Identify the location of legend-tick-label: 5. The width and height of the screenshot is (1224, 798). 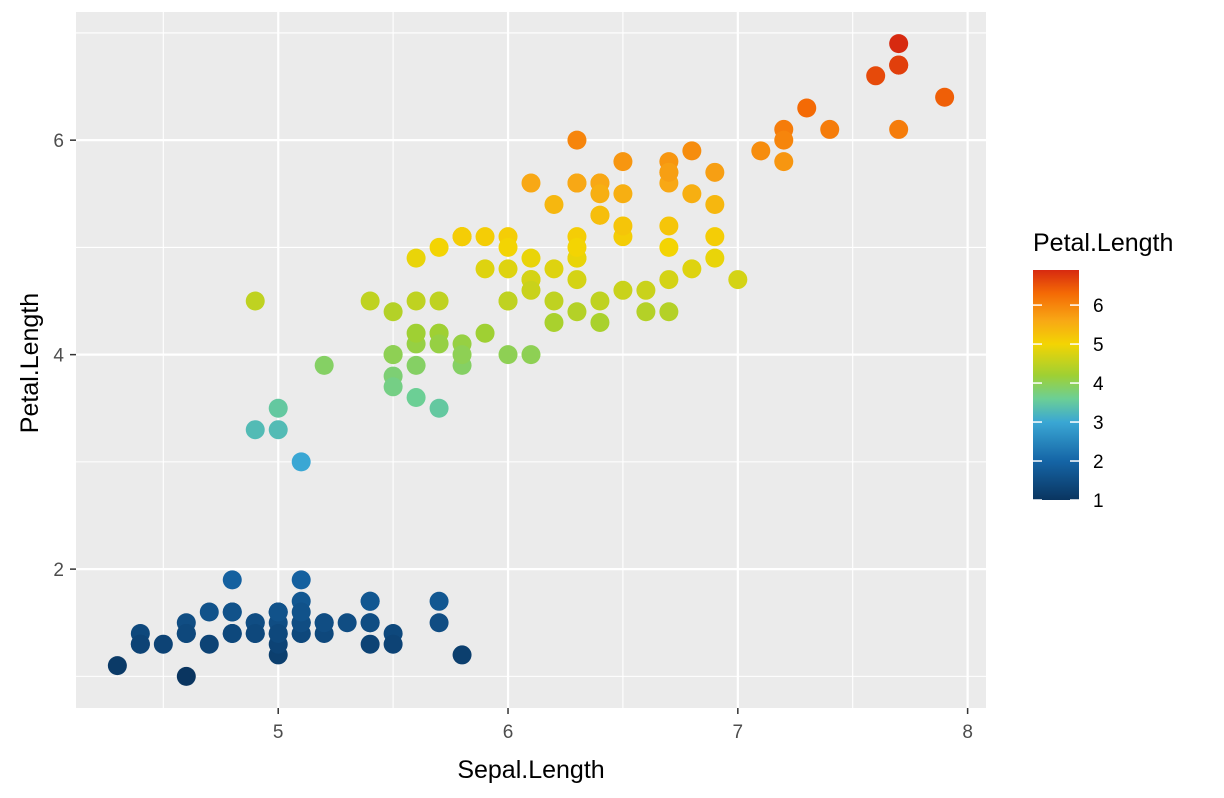
(1098, 345).